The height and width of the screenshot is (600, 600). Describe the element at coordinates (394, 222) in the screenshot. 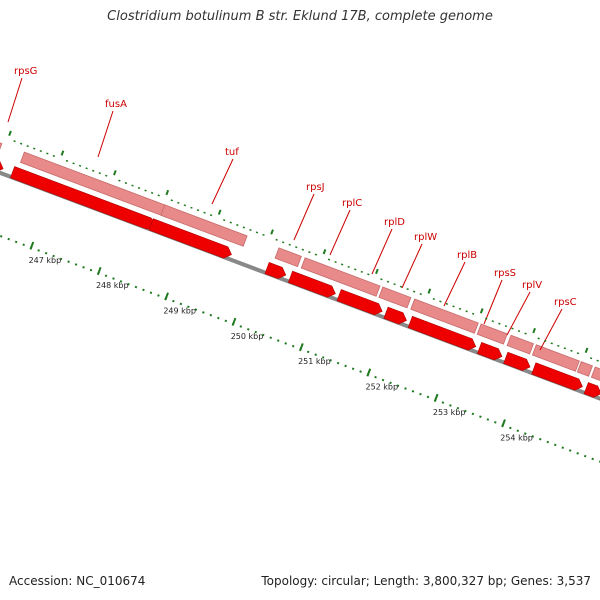

I see `gene-label-rplD: rplD` at that location.